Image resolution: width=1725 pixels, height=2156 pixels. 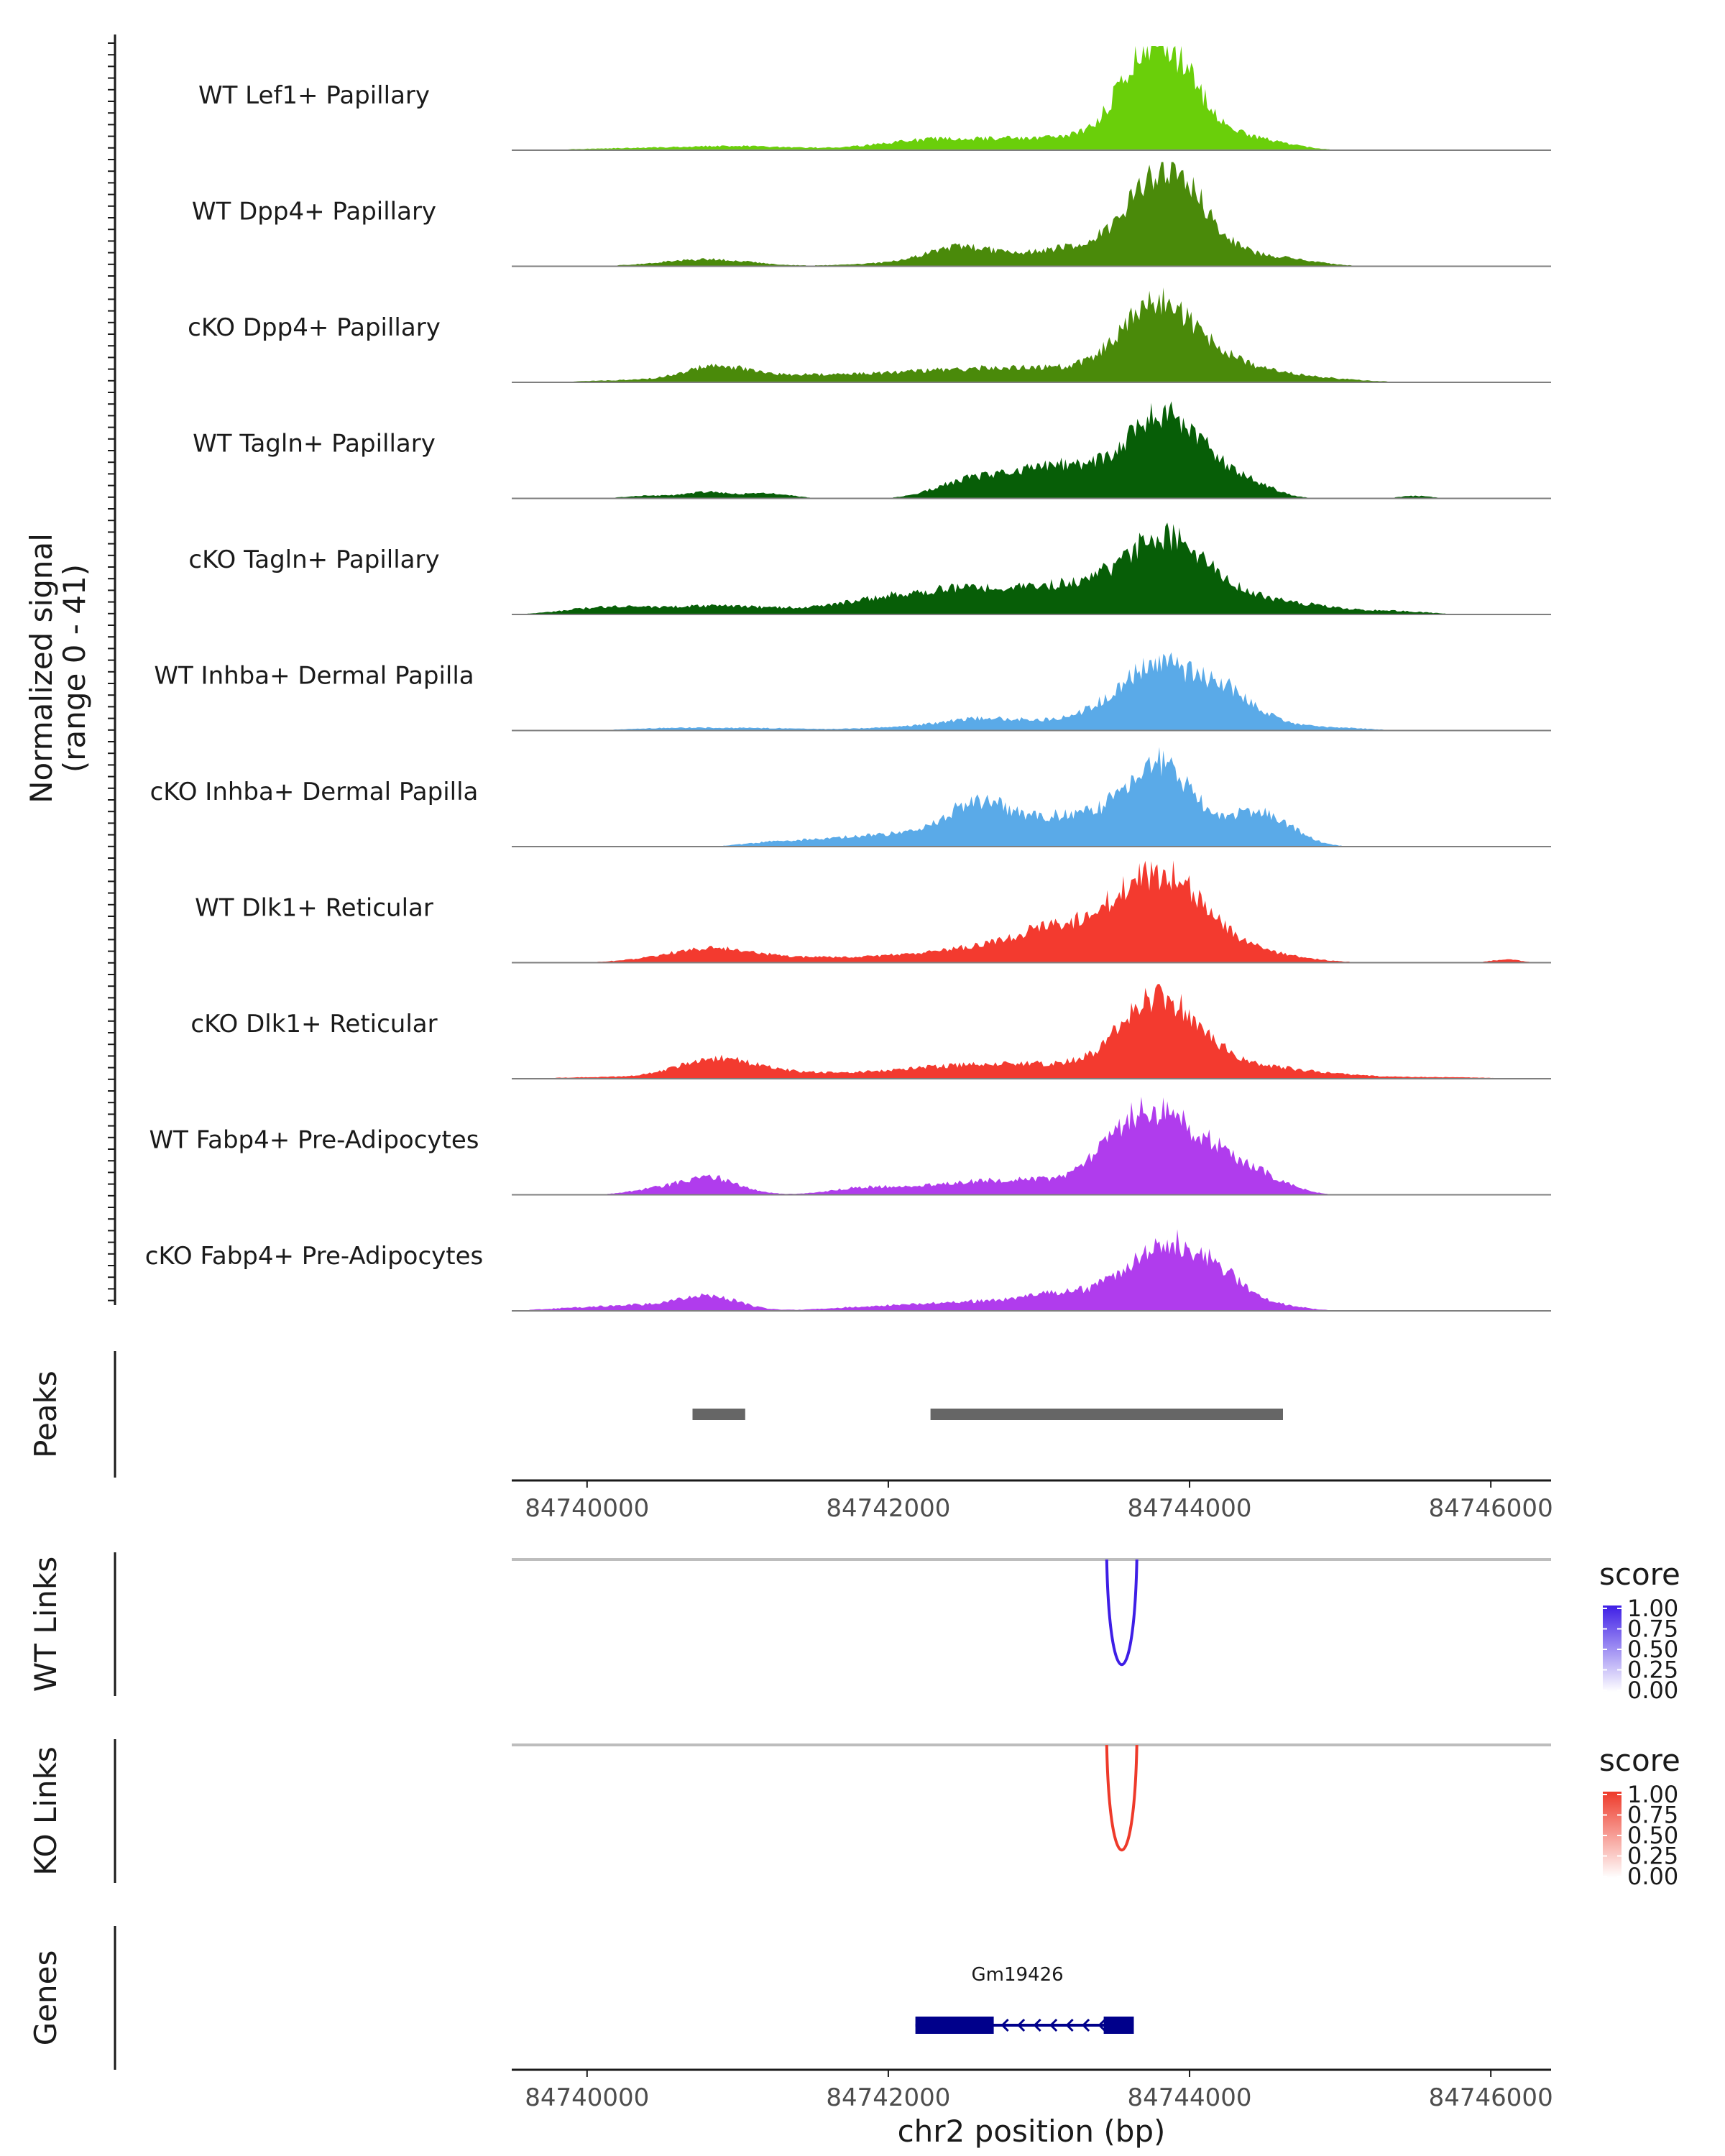 I want to click on wt-legend-ticks: 1.000.750.500.250.00, so click(x=1640, y=1650).